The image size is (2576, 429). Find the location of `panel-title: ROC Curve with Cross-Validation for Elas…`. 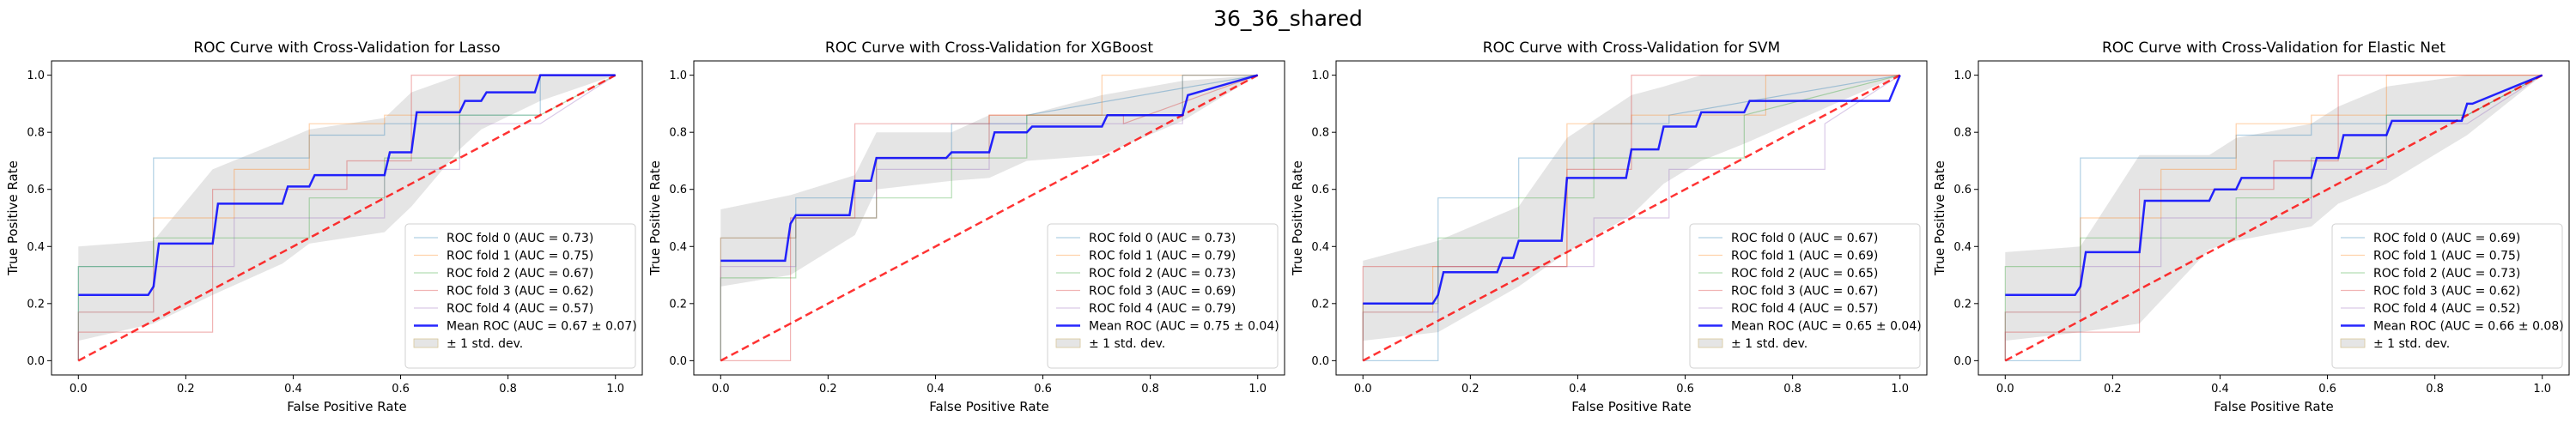

panel-title: ROC Curve with Cross-Validation for Elas… is located at coordinates (2273, 48).